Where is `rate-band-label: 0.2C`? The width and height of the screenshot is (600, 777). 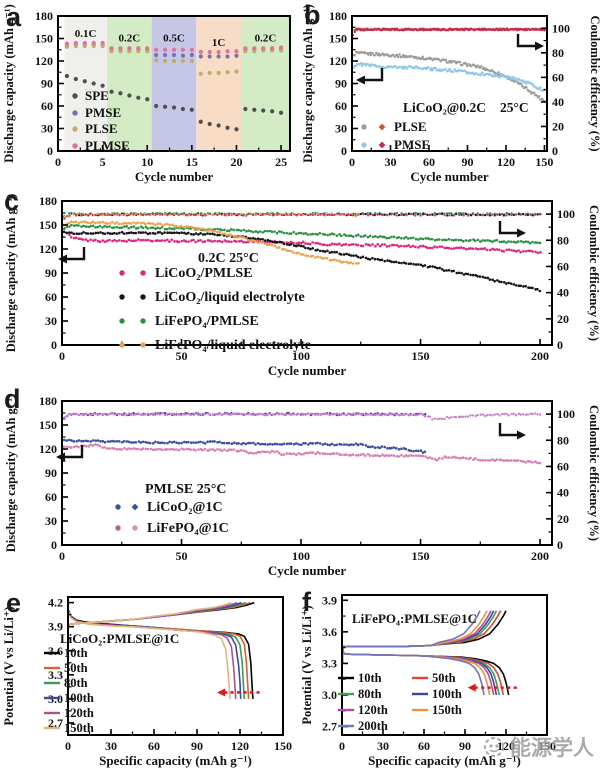
rate-band-label: 0.2C is located at coordinates (130, 39).